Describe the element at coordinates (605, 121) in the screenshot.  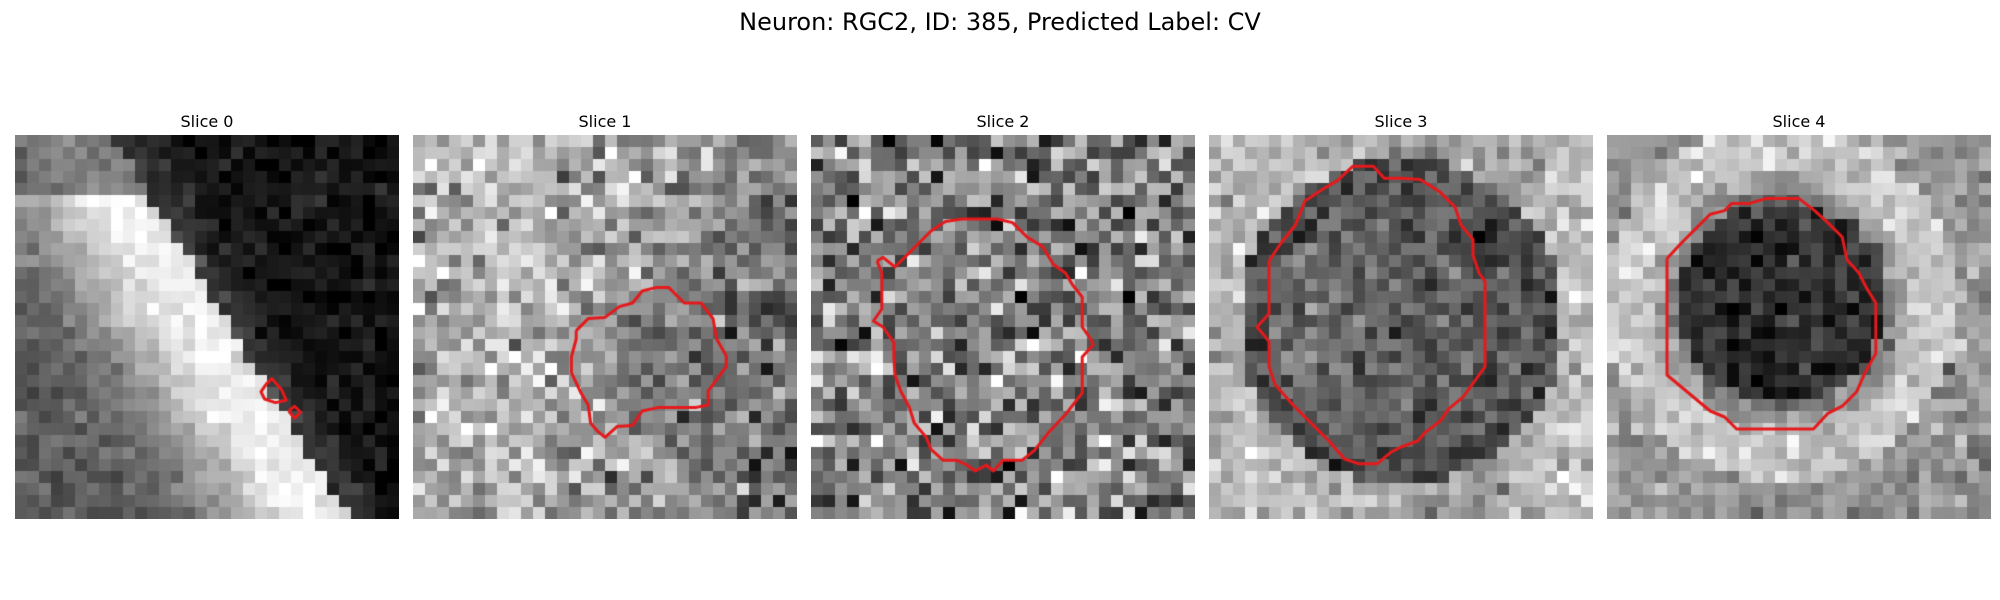
I see `slice-title-1: Slice 1` at that location.